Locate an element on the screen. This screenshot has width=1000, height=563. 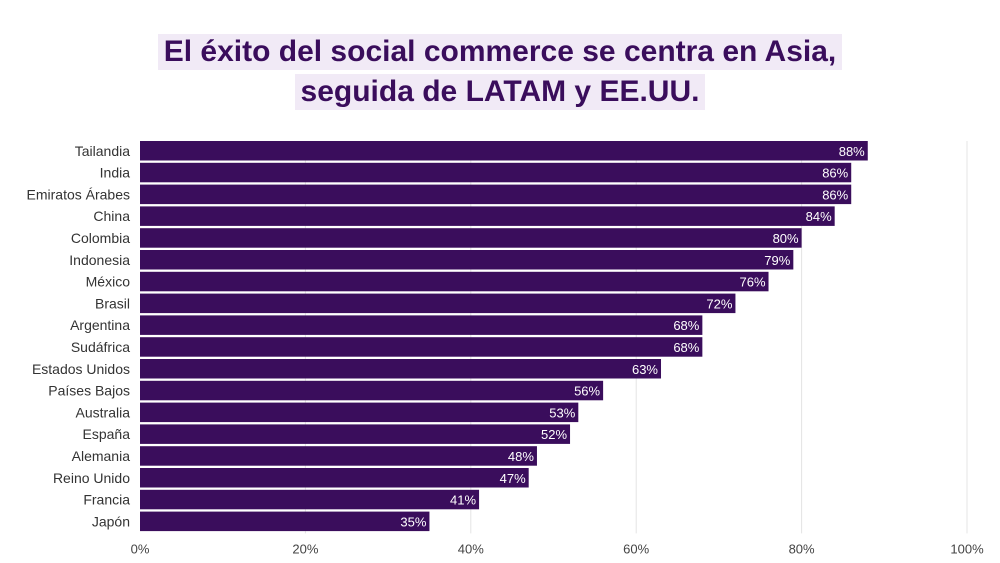
category-label: Reino Unido is located at coordinates (91, 478).